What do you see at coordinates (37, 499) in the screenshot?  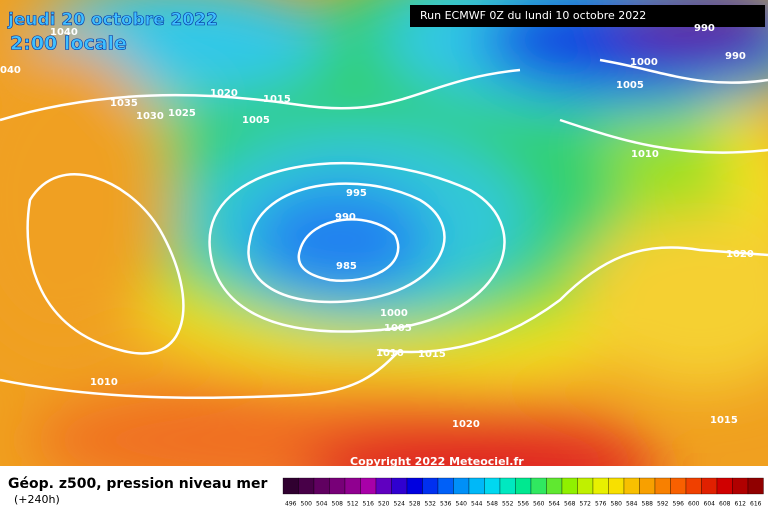 I see `legend-lead: (+240h)` at bounding box center [37, 499].